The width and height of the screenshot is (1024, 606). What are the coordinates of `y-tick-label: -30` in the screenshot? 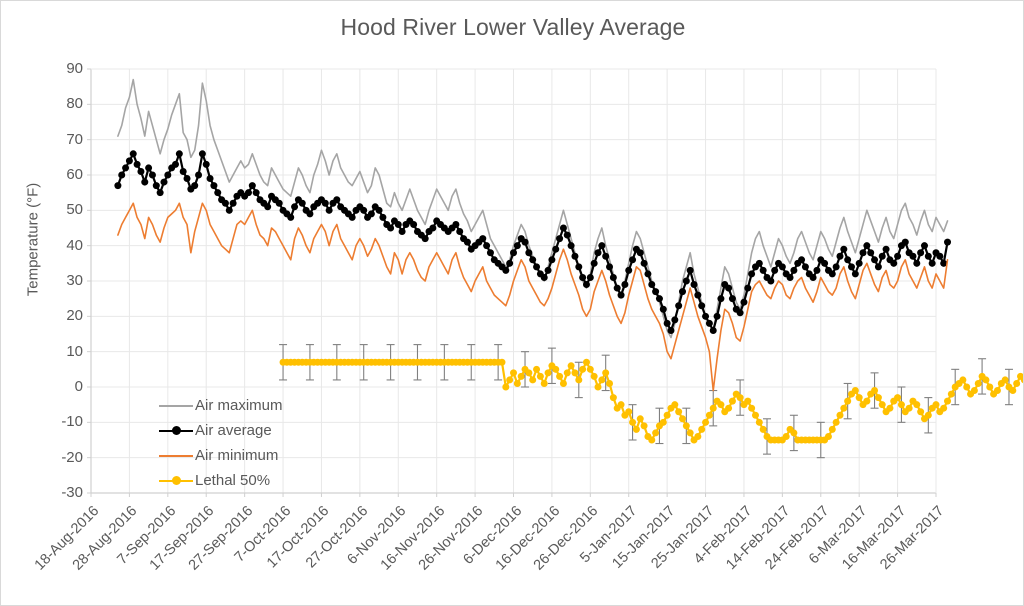 It's located at (72, 492).